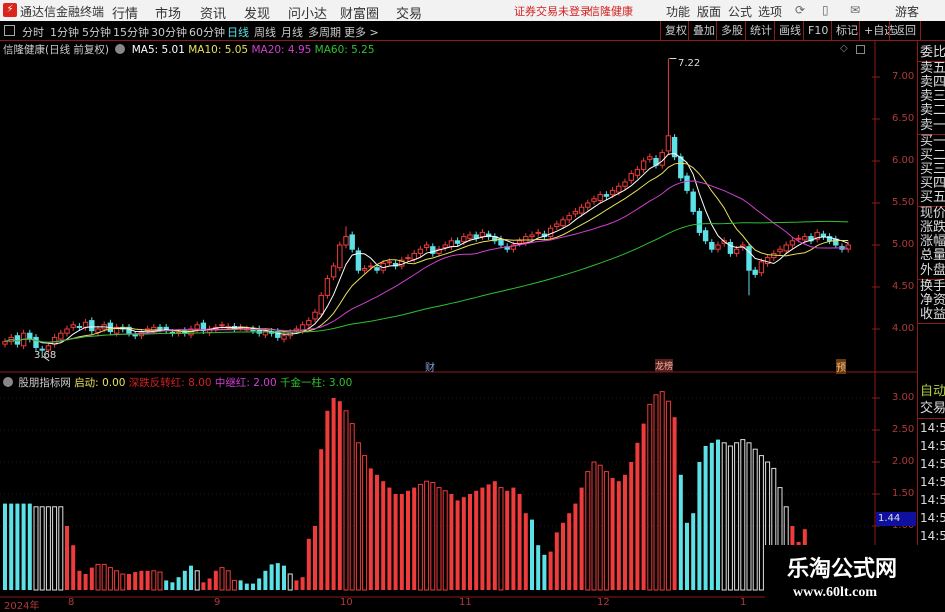 Image resolution: width=945 pixels, height=612 pixels. I want to click on period-more: 更多 >, so click(361, 32).